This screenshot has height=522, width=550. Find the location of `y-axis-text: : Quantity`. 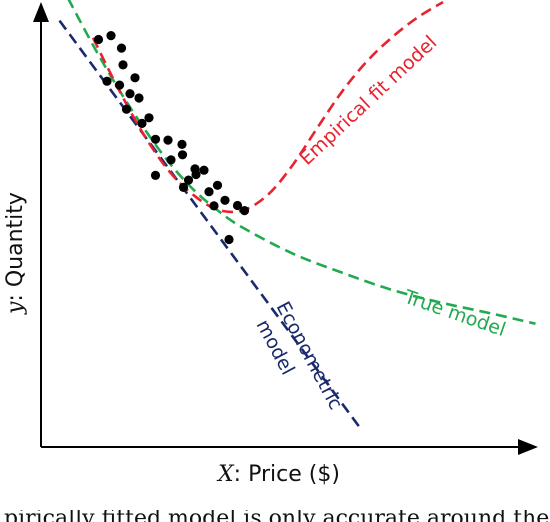

y-axis-text: : Quantity is located at coordinates (15, 246).